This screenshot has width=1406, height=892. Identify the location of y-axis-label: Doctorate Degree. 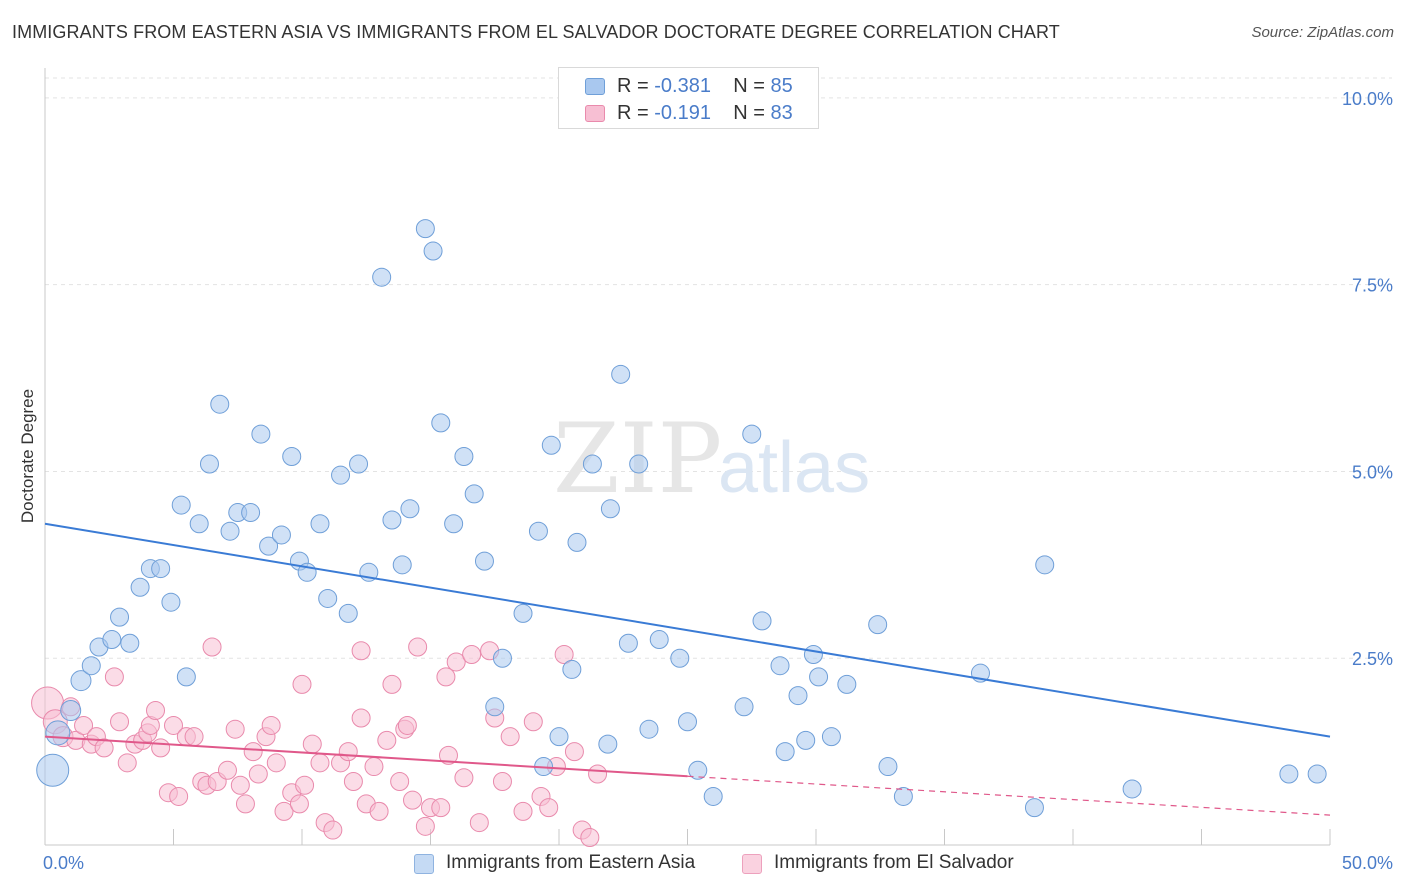
(27, 456).